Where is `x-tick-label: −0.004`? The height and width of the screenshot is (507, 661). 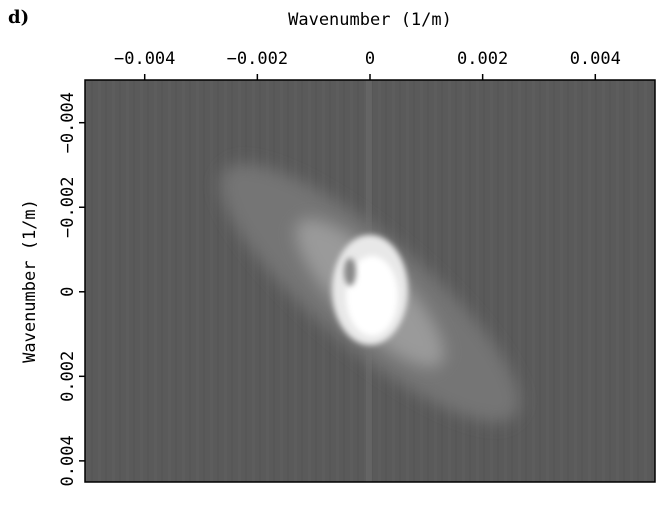 x-tick-label: −0.004 is located at coordinates (144, 59).